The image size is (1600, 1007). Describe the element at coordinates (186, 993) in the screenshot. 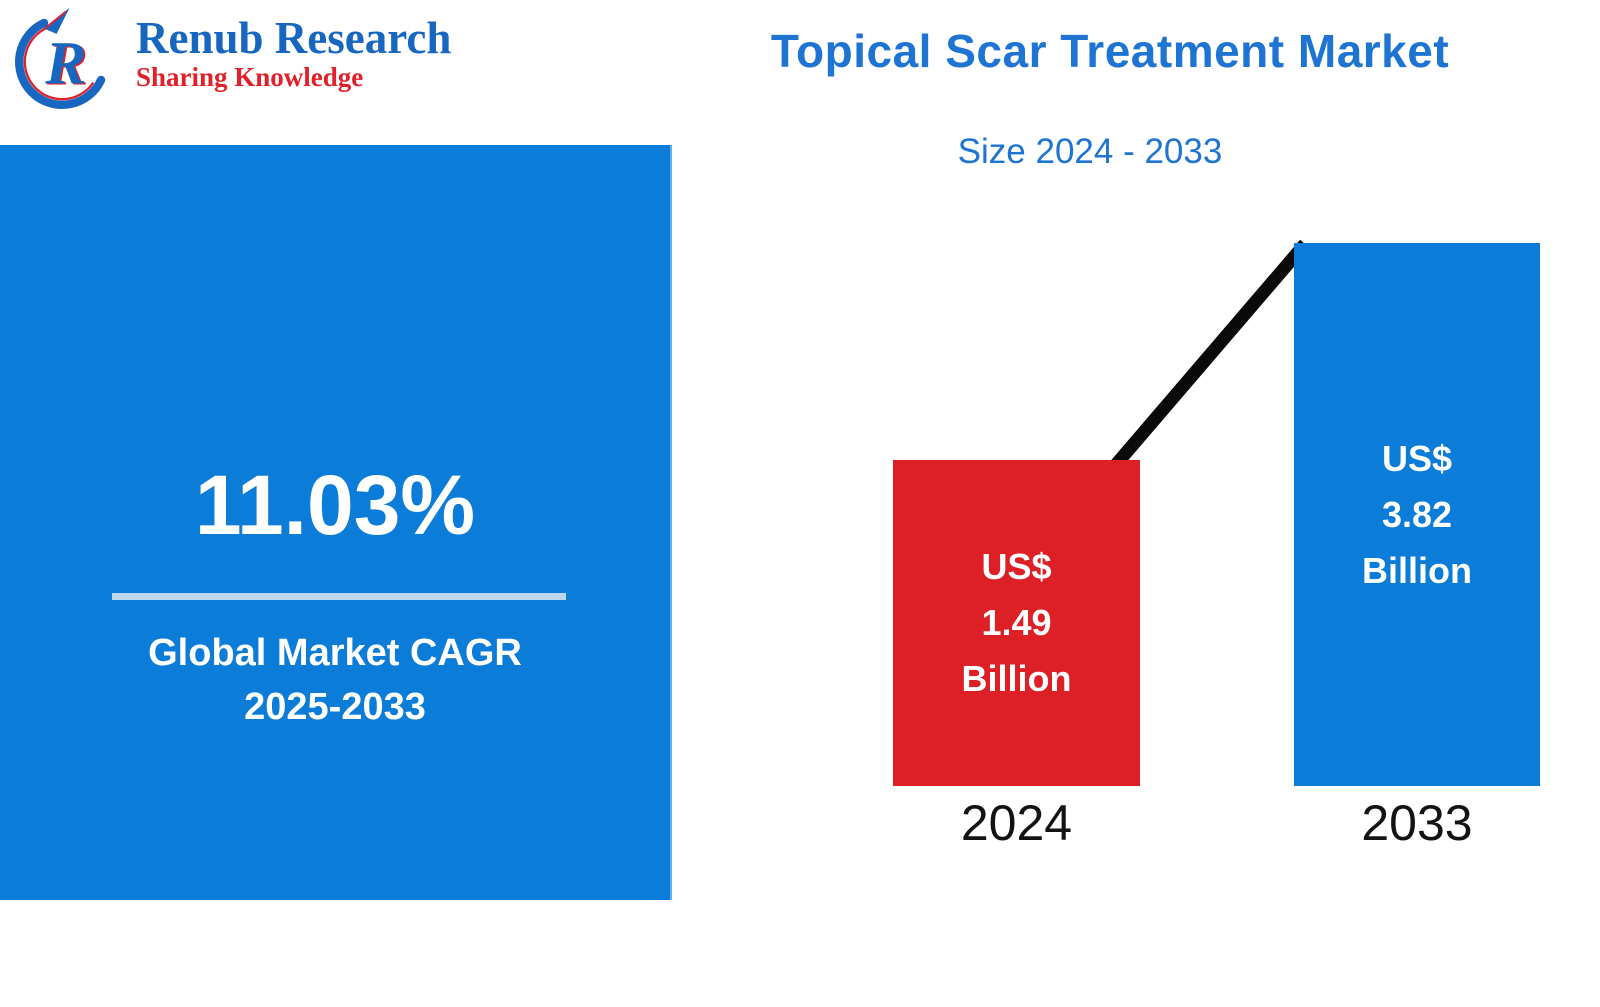

I see `source-url: www.renub.com` at that location.